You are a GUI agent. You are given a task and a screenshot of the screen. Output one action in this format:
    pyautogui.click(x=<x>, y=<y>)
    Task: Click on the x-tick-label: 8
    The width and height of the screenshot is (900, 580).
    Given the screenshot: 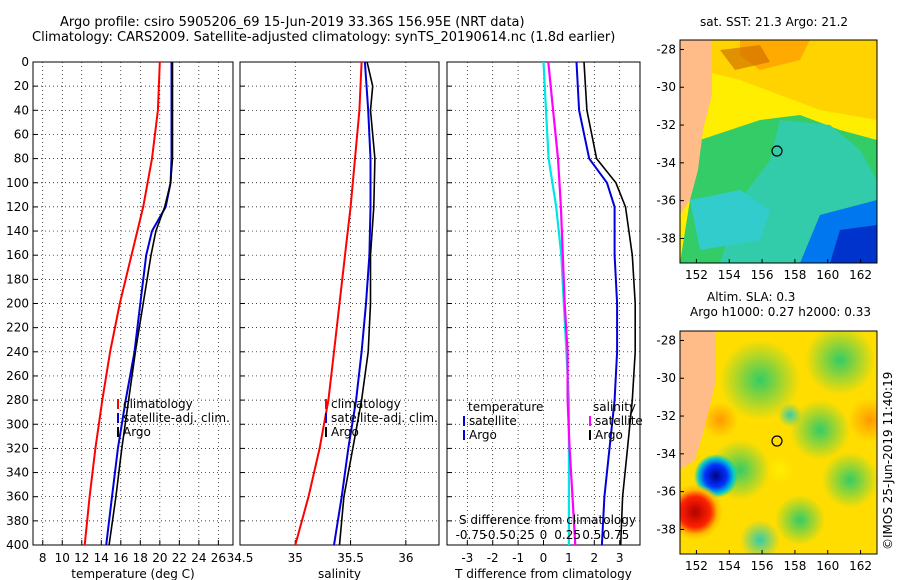 What is the action you would take?
    pyautogui.click(x=43, y=558)
    